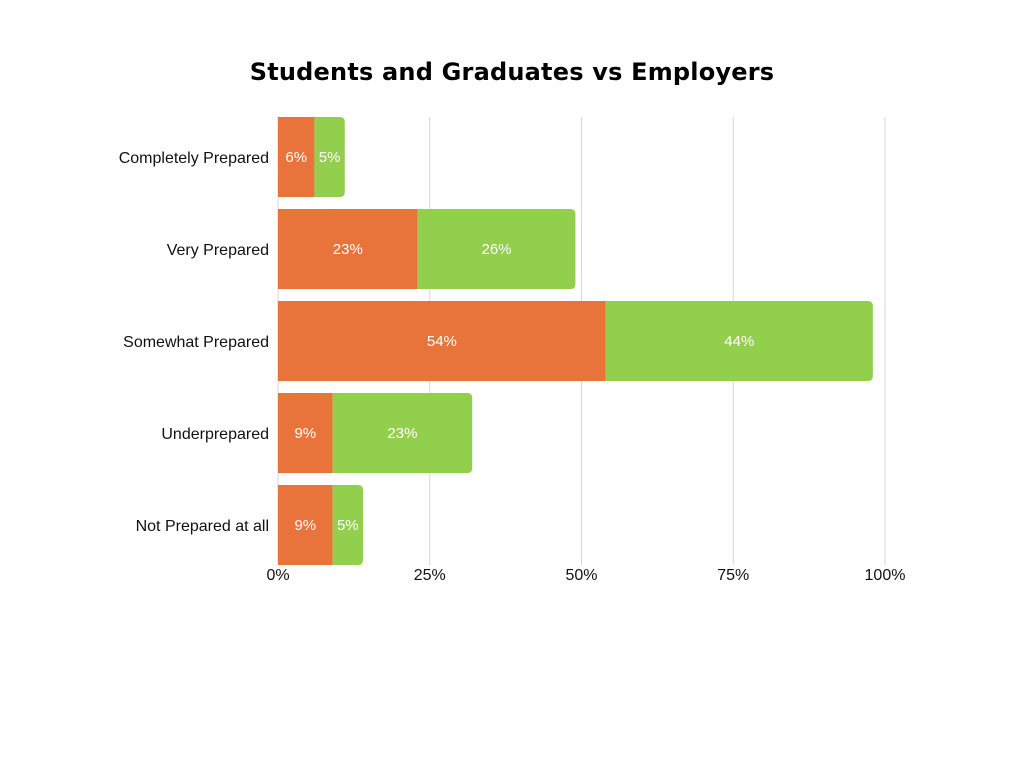 The width and height of the screenshot is (1024, 768). What do you see at coordinates (430, 575) in the screenshot?
I see `x-tick-label: 25%` at bounding box center [430, 575].